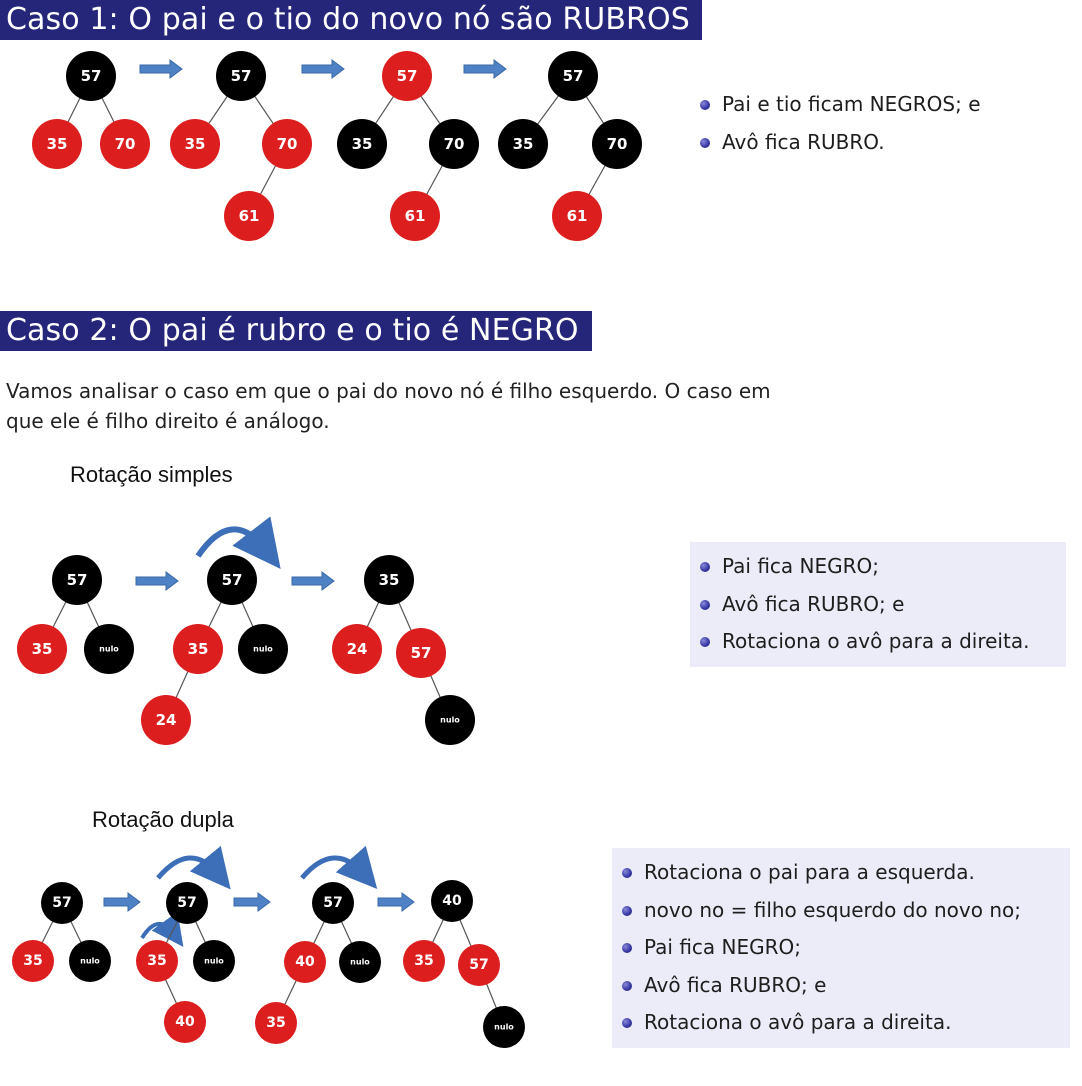 This screenshot has width=1082, height=1086. I want to click on tree-node-black: 40, so click(452, 901).